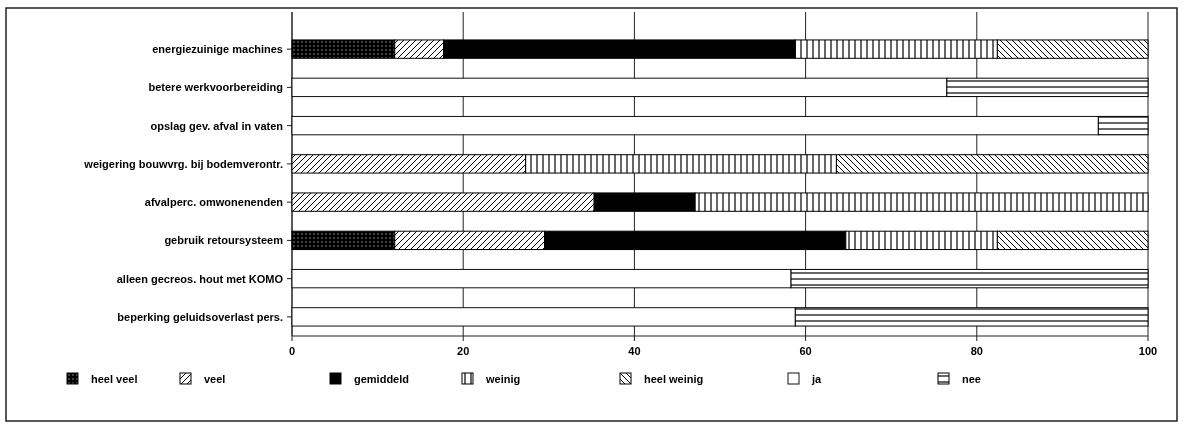 Image resolution: width=1183 pixels, height=429 pixels. What do you see at coordinates (214, 202) in the screenshot?
I see `y-tick-label: afvalperc. omwonenenden` at bounding box center [214, 202].